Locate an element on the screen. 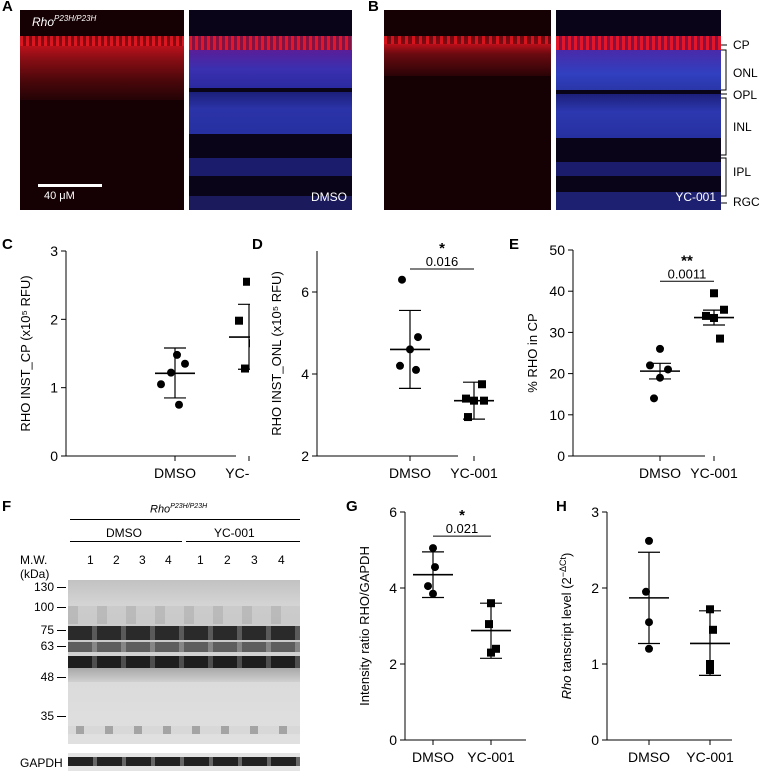  mw-unit: (kDa) is located at coordinates (35, 574).